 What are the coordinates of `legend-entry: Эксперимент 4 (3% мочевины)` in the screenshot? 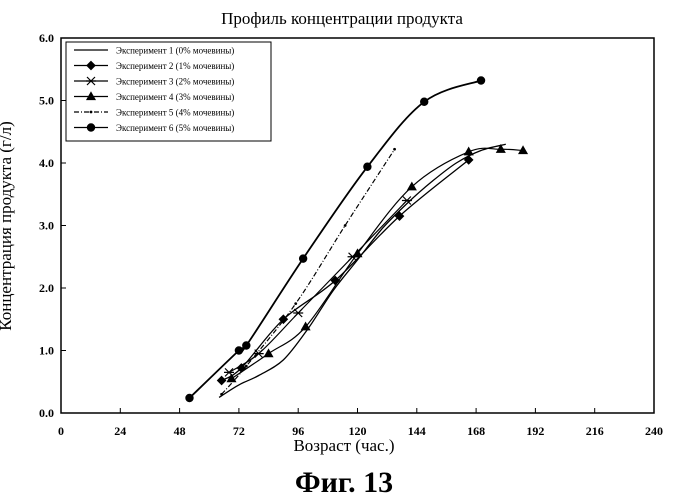 It's located at (154, 96).